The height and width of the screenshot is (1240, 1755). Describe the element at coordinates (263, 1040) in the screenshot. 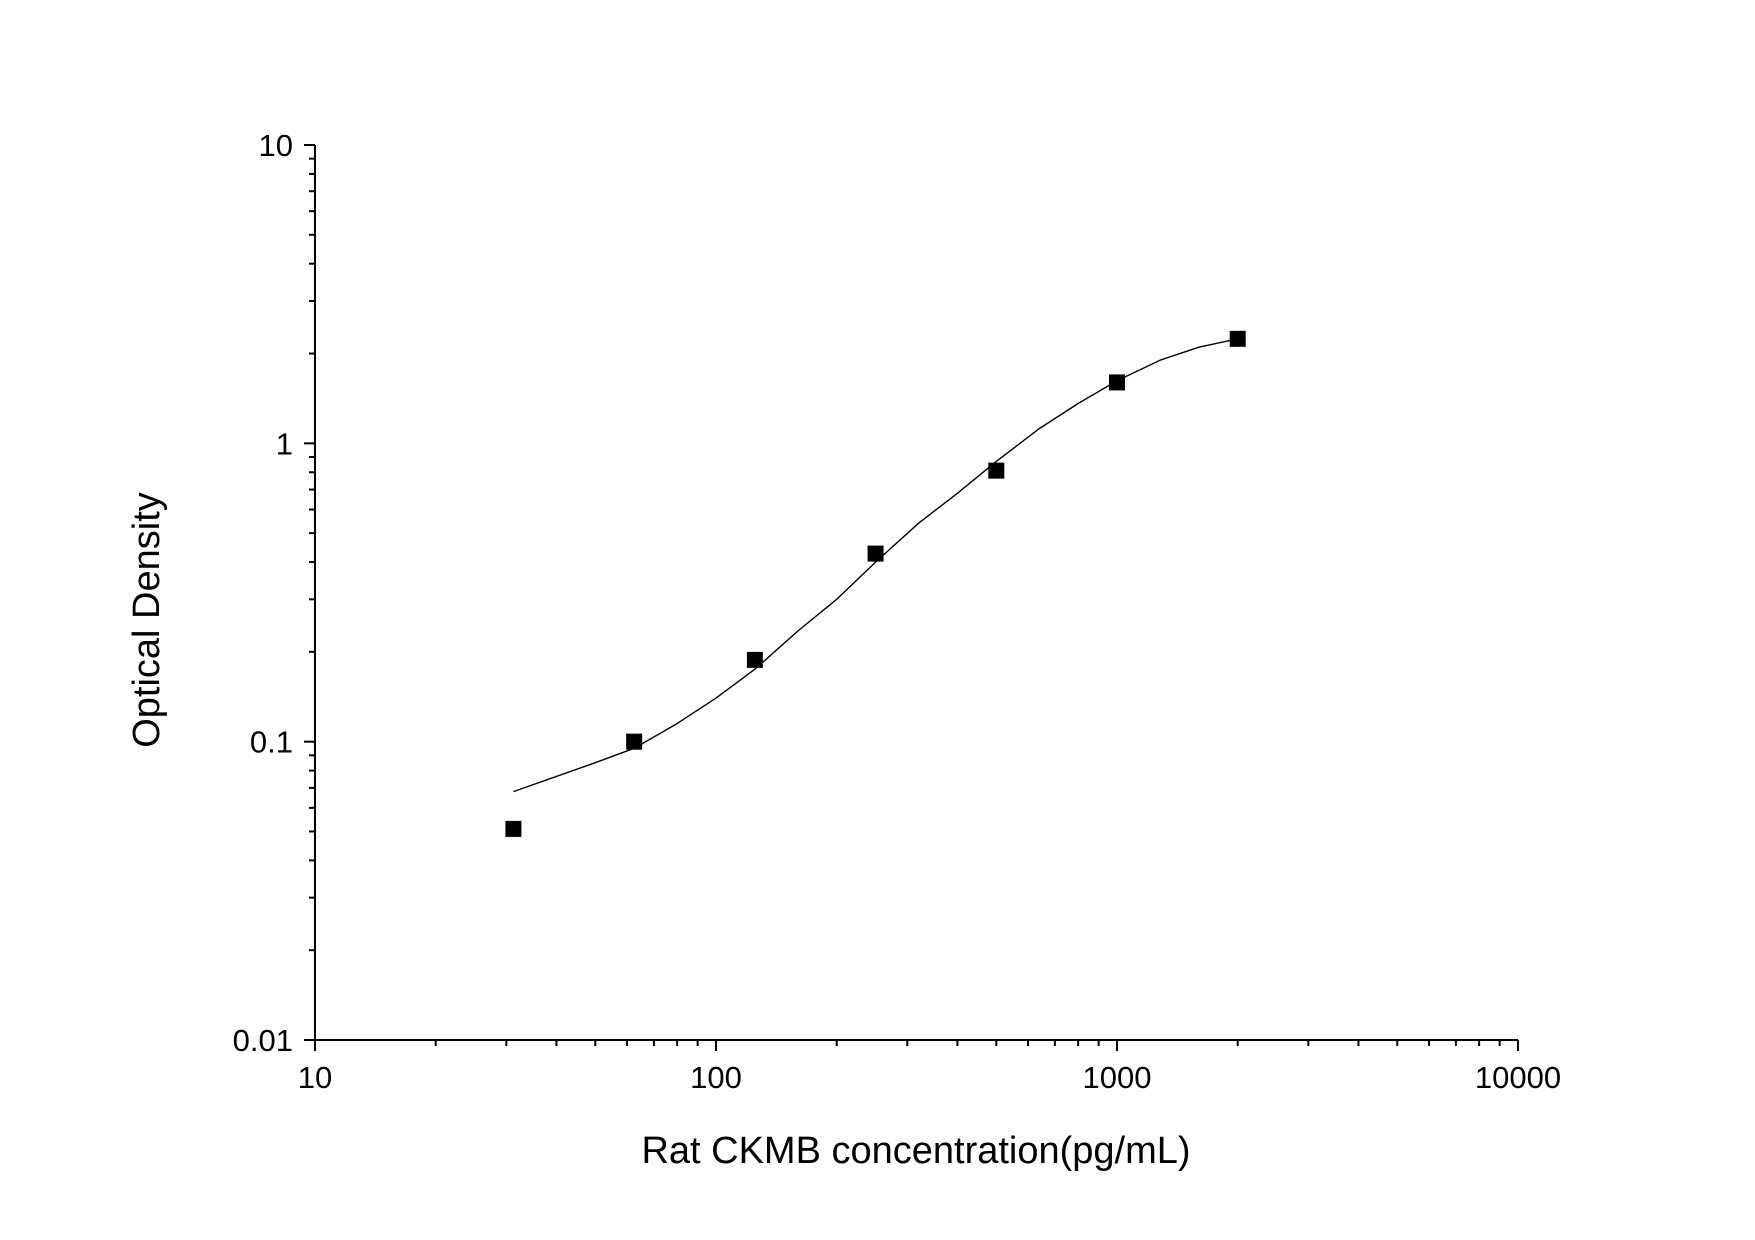

I see `y-tick-label: 0.01` at that location.